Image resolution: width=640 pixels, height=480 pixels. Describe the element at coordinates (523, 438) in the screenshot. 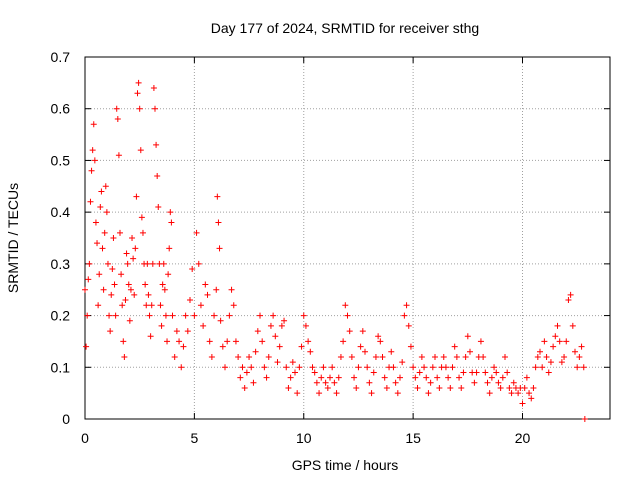

I see `x-tick-label: 20` at that location.